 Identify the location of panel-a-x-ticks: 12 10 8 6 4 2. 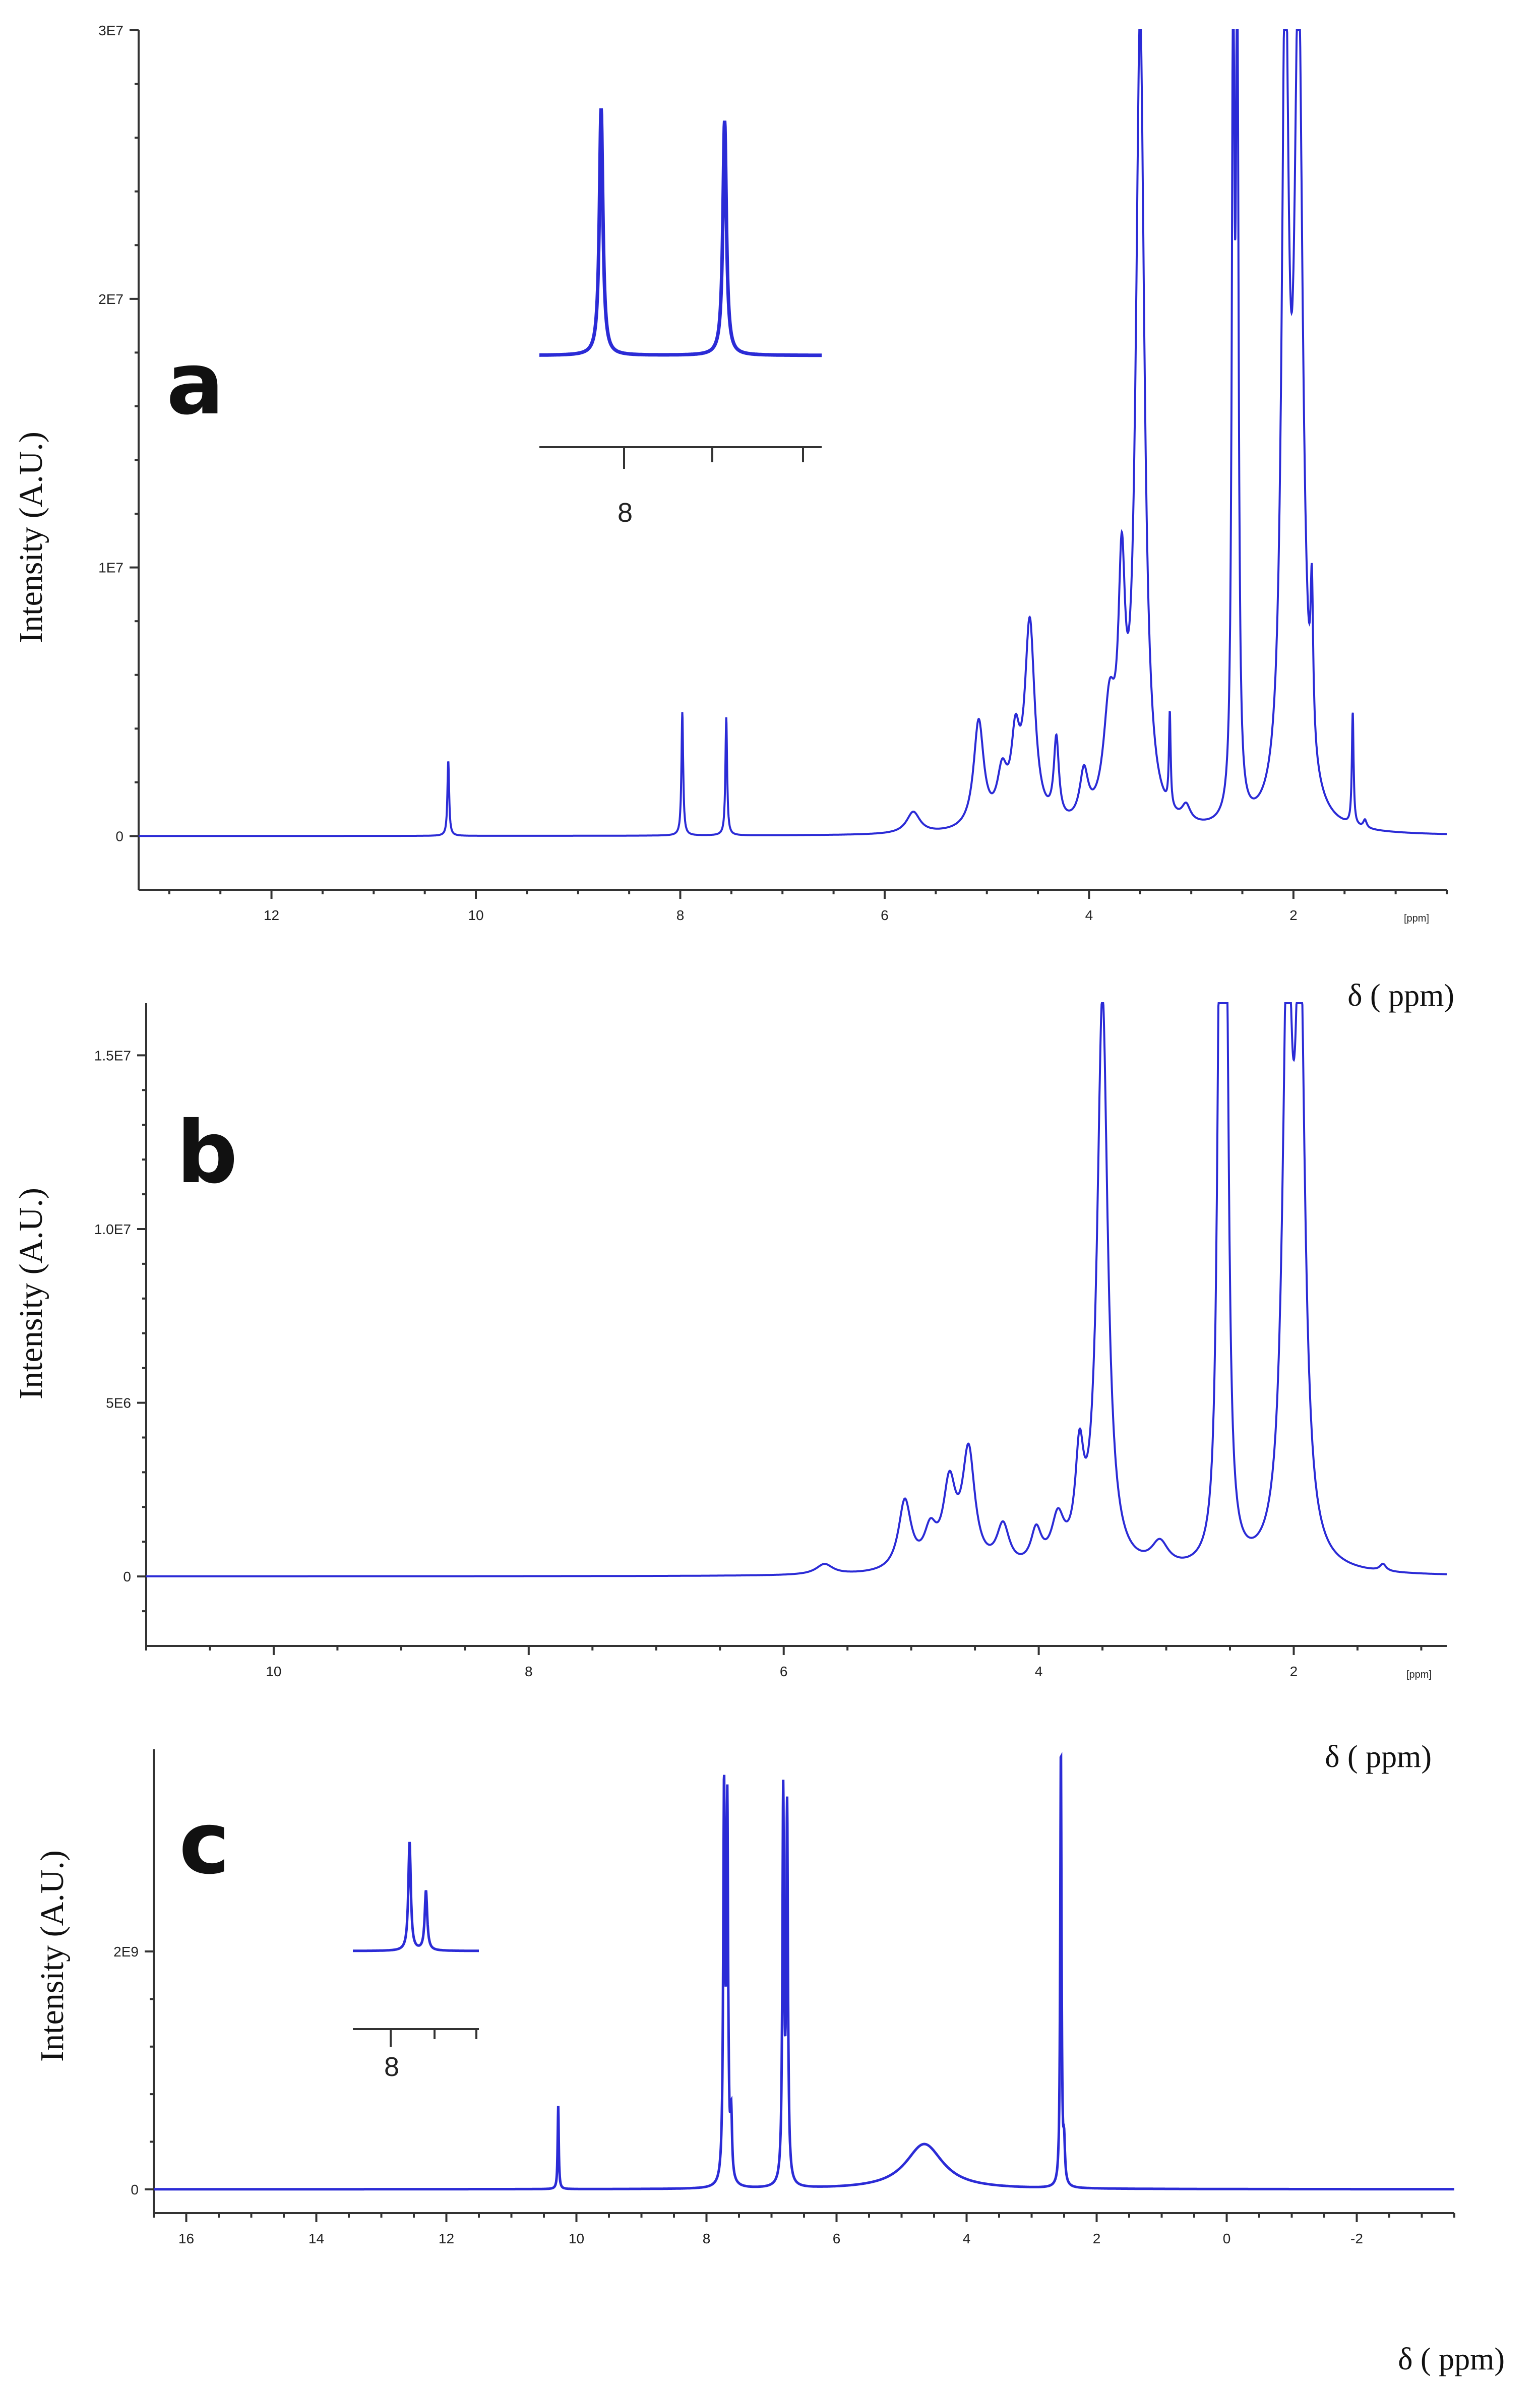
(808, 907).